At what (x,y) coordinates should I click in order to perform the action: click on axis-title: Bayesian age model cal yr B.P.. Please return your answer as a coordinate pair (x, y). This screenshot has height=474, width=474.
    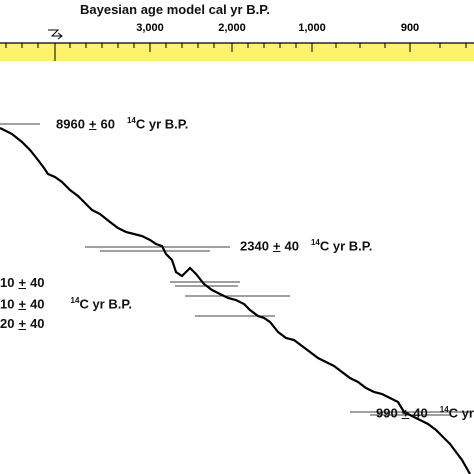
    Looking at the image, I should click on (175, 9).